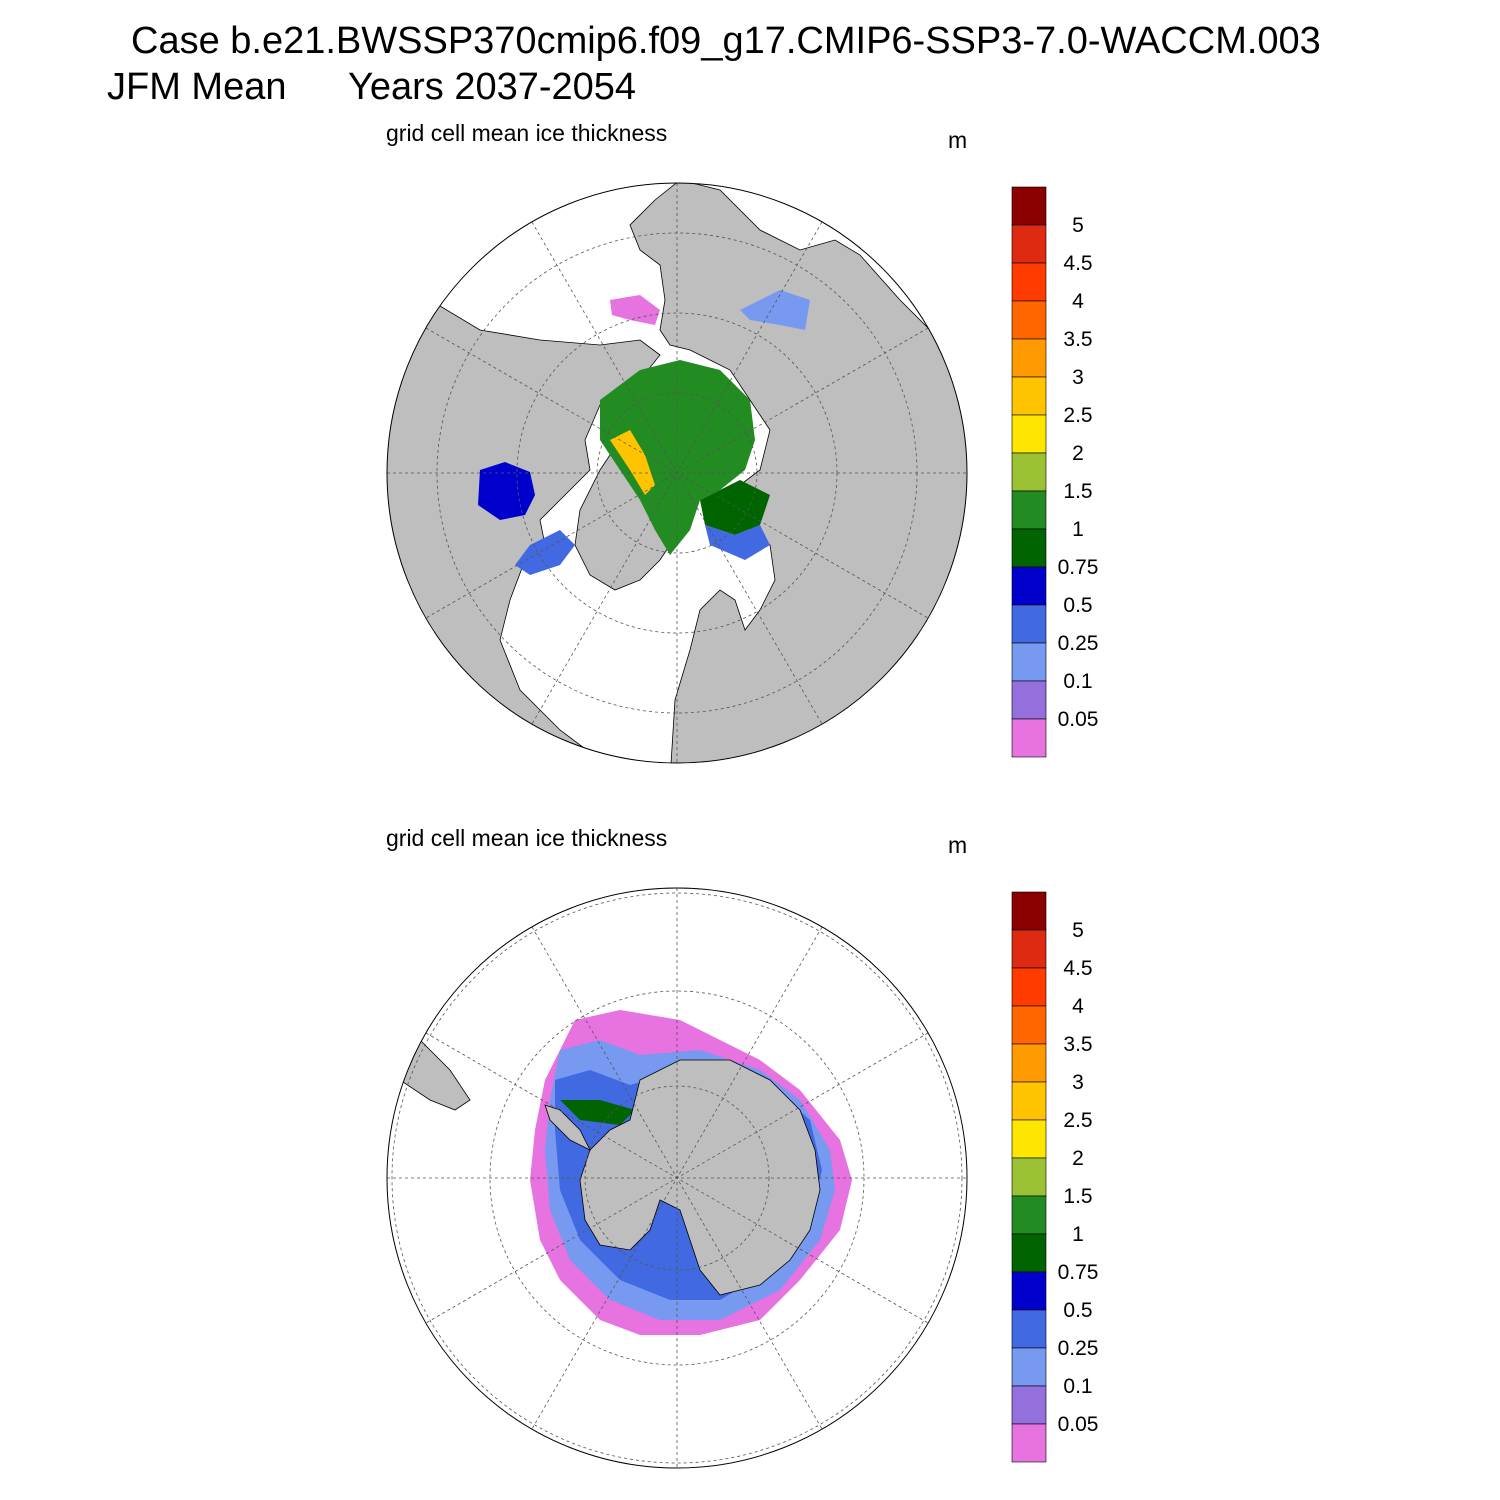 This screenshot has width=1500, height=1500. What do you see at coordinates (527, 838) in the screenshot?
I see `south-panel-label: grid cell mean ice thickness` at bounding box center [527, 838].